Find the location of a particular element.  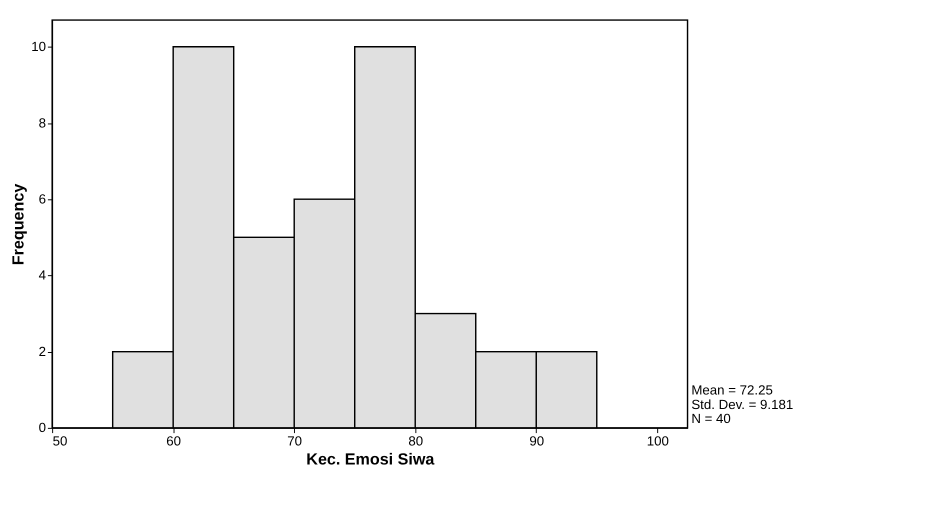

y-tick-label: 0 is located at coordinates (42, 428).